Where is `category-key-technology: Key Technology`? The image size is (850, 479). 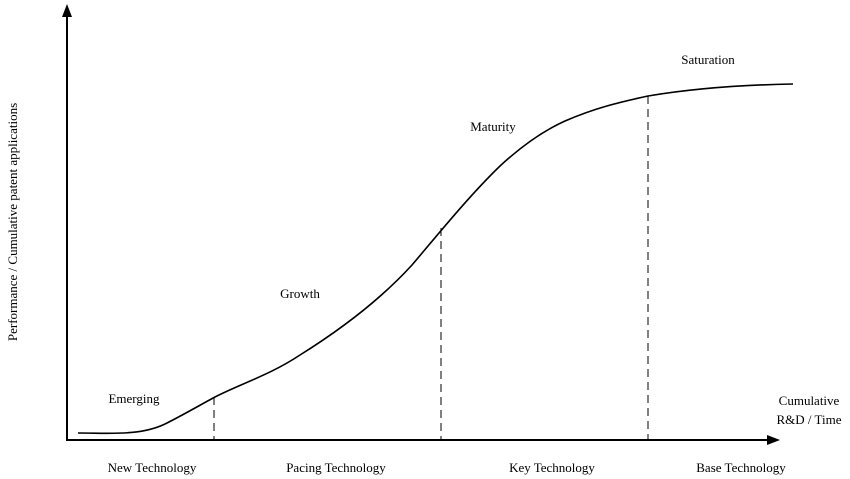 category-key-technology: Key Technology is located at coordinates (552, 467).